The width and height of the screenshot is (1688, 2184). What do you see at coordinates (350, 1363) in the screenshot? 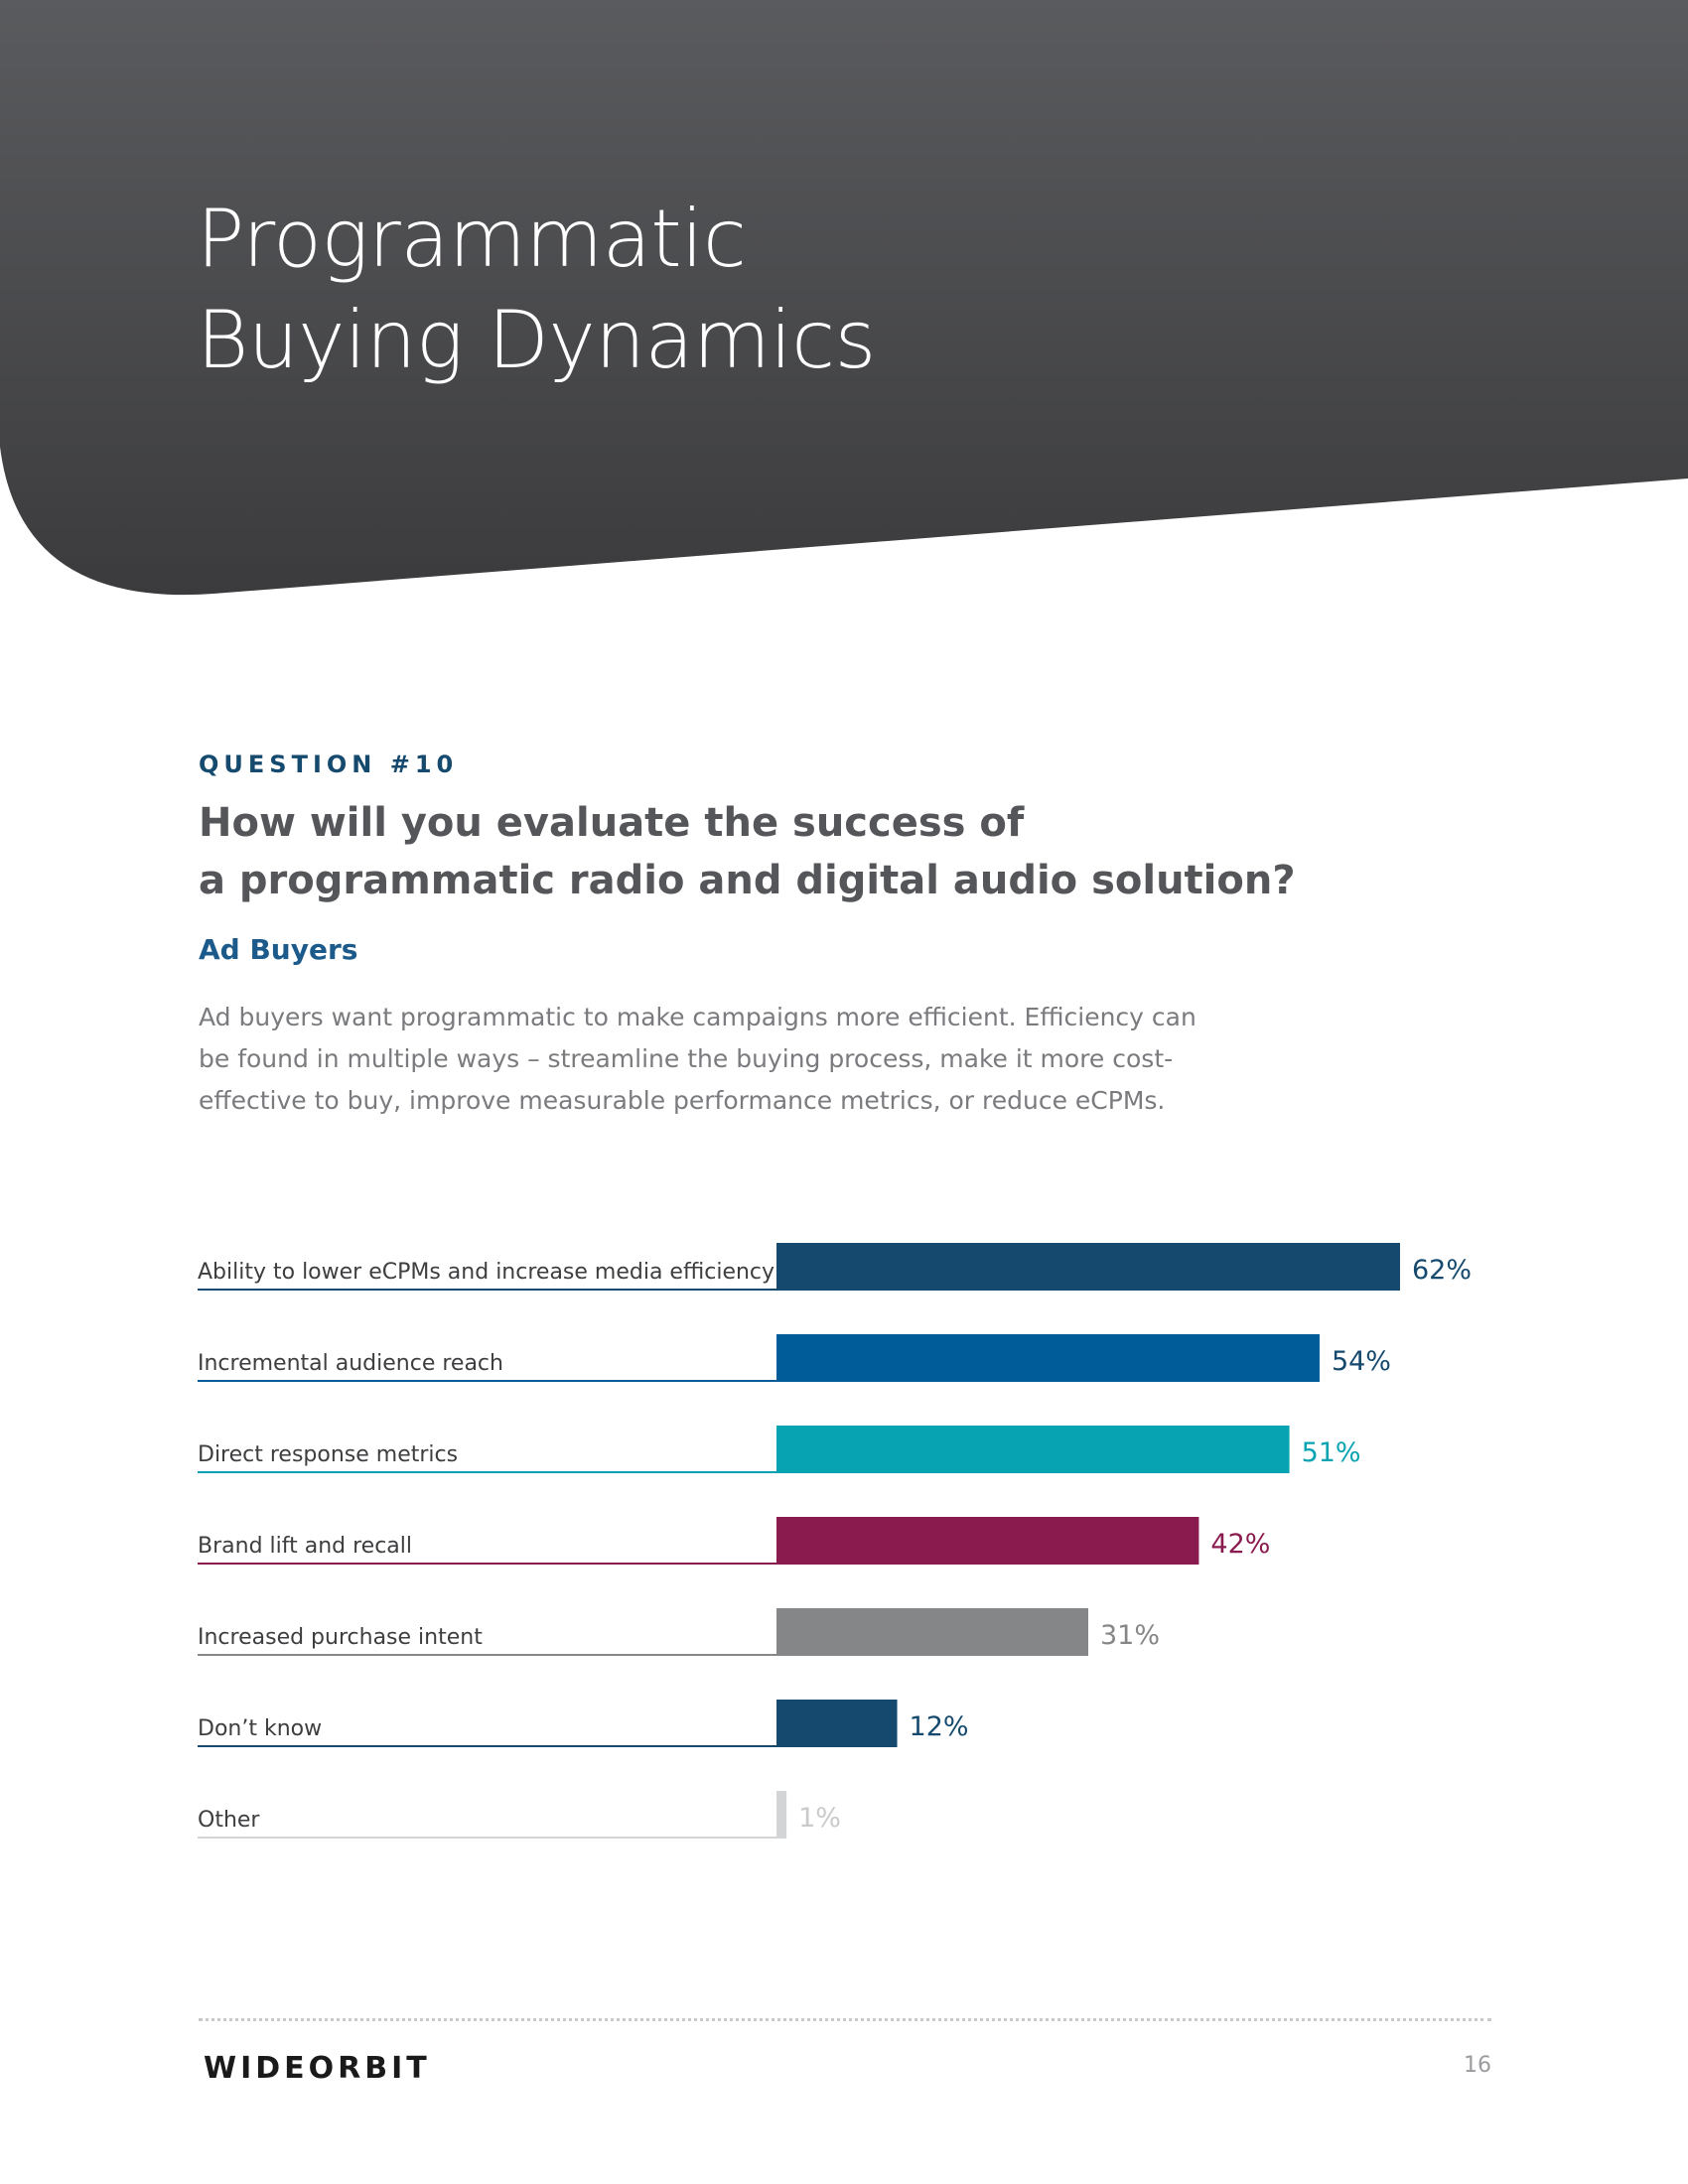
I see `category-label: Incremental audience reach` at bounding box center [350, 1363].